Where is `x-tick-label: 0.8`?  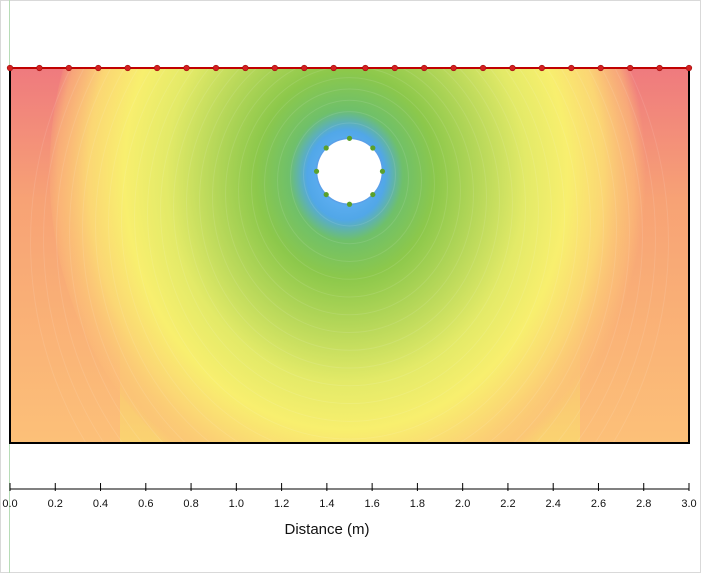
x-tick-label: 0.8 is located at coordinates (190, 504).